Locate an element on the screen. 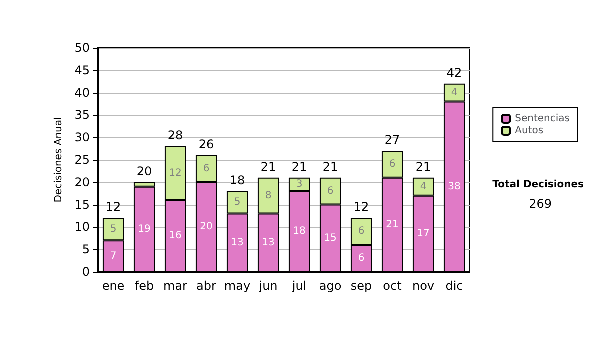 This screenshot has width=600, height=340. x-tick-label: feb is located at coordinates (144, 286).